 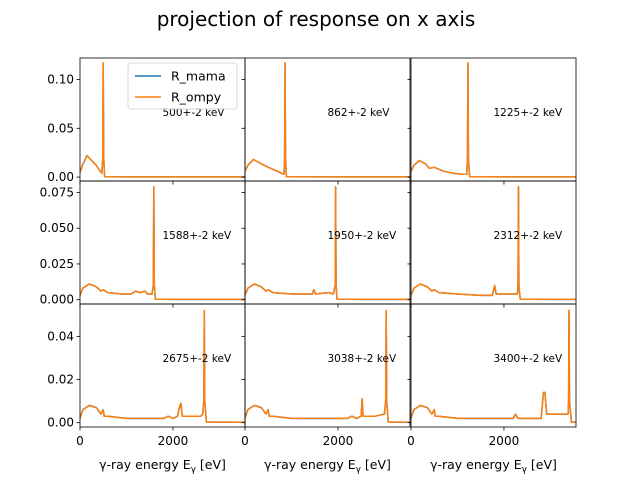 What do you see at coordinates (196, 97) in the screenshot?
I see `legend-label: R_ompy` at bounding box center [196, 97].